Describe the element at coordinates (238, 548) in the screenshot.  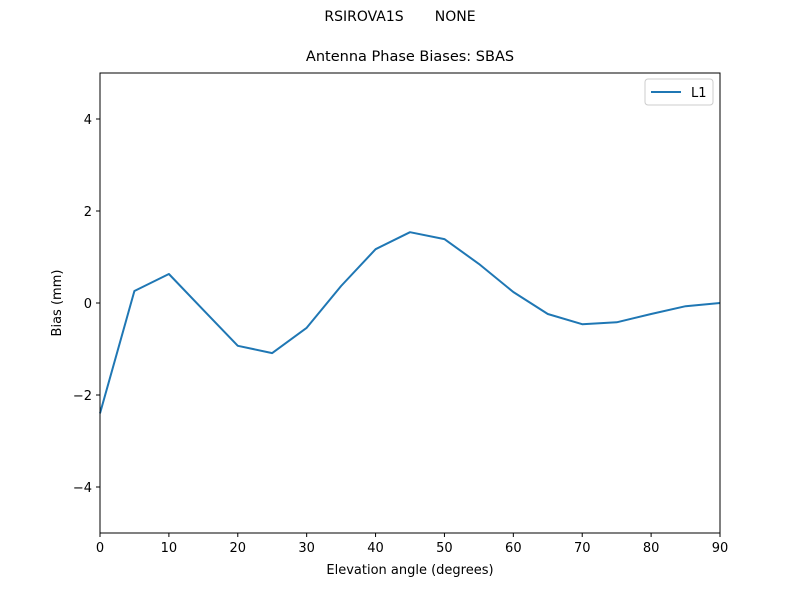
I see `x-tick-label: 20` at that location.